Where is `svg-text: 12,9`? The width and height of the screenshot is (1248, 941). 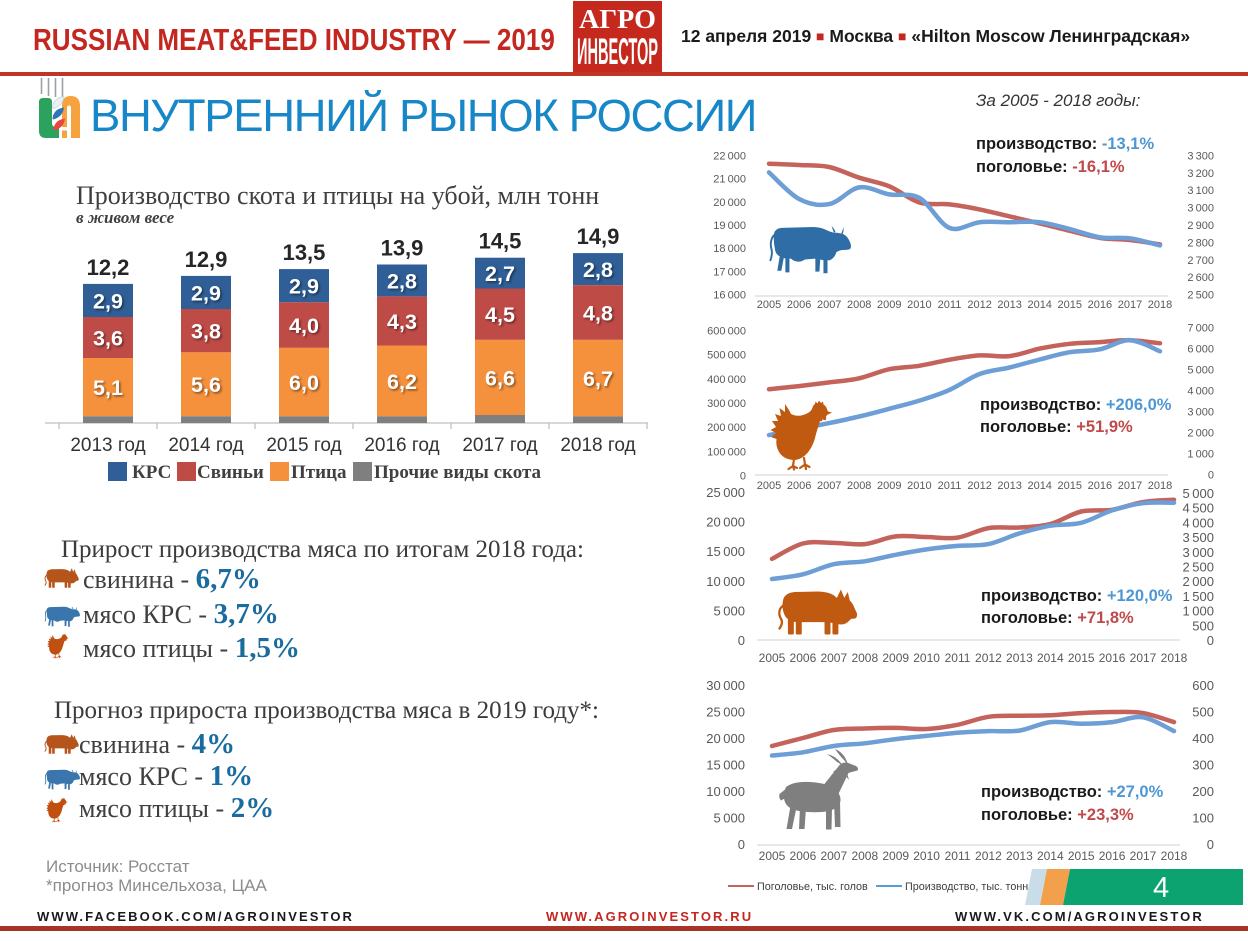 svg-text: 12,9 is located at coordinates (206, 259).